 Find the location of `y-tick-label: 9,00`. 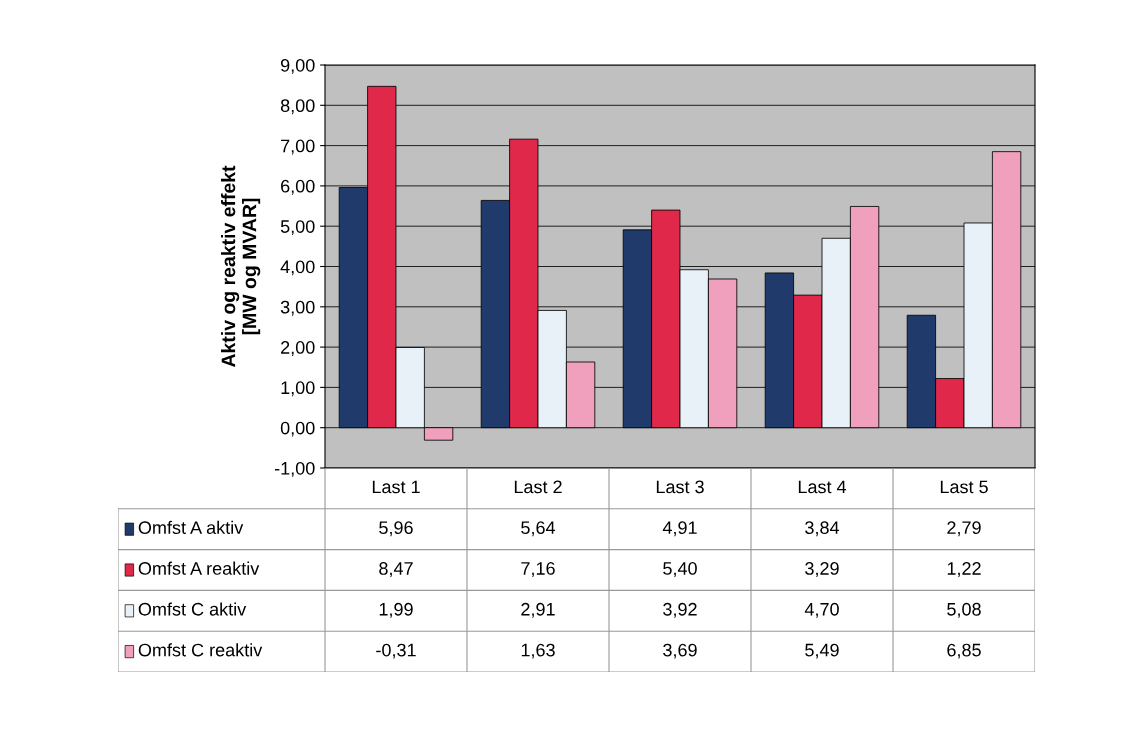

y-tick-label: 9,00 is located at coordinates (297, 66).